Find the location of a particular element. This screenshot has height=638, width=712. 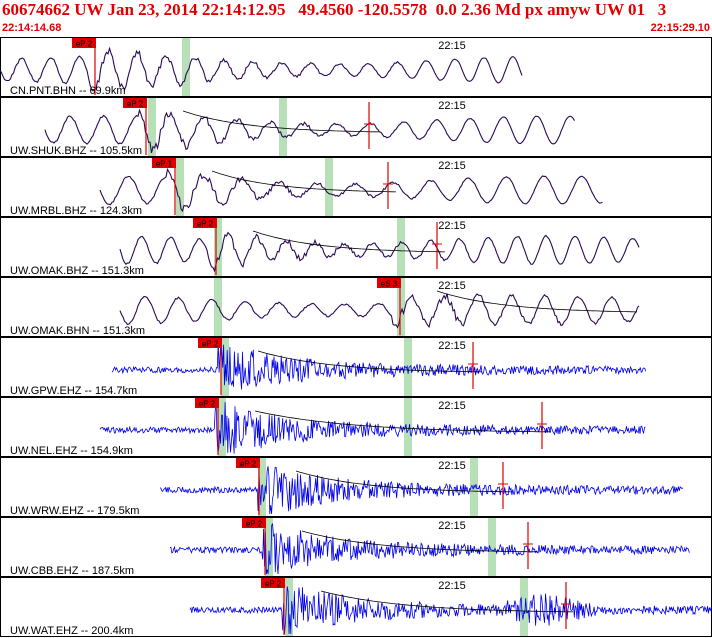

start-time-label: 22:14:14.68 is located at coordinates (32, 28).